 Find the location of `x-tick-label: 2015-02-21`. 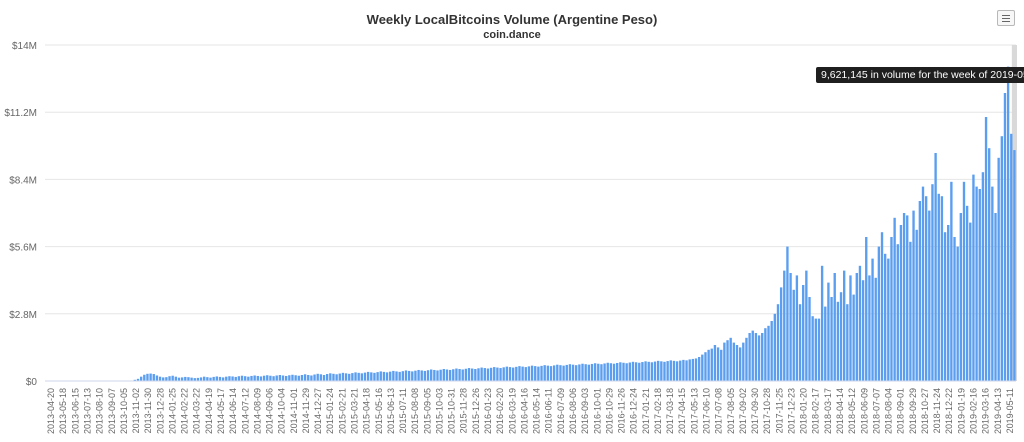

x-tick-label: 2015-02-21 is located at coordinates (342, 411).